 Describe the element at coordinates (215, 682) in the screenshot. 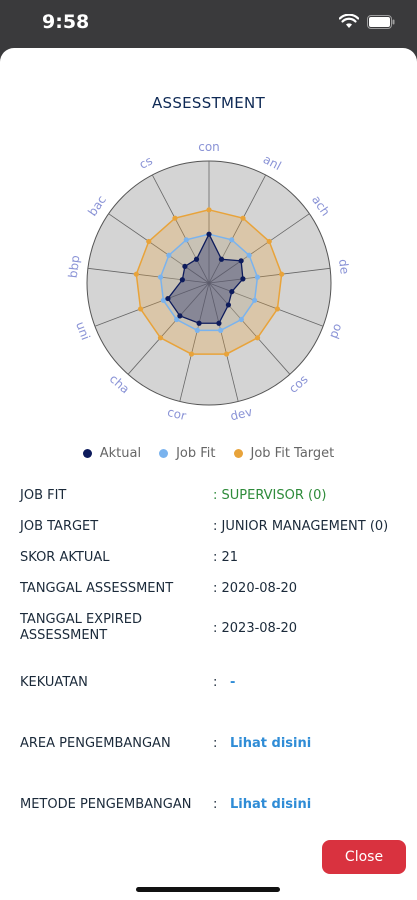

I see `kekuatan-colon: :` at that location.